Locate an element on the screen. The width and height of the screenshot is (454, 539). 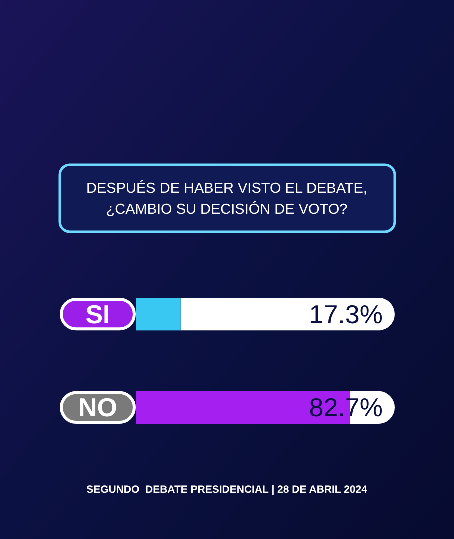
y-tick-label: SI is located at coordinates (98, 314).